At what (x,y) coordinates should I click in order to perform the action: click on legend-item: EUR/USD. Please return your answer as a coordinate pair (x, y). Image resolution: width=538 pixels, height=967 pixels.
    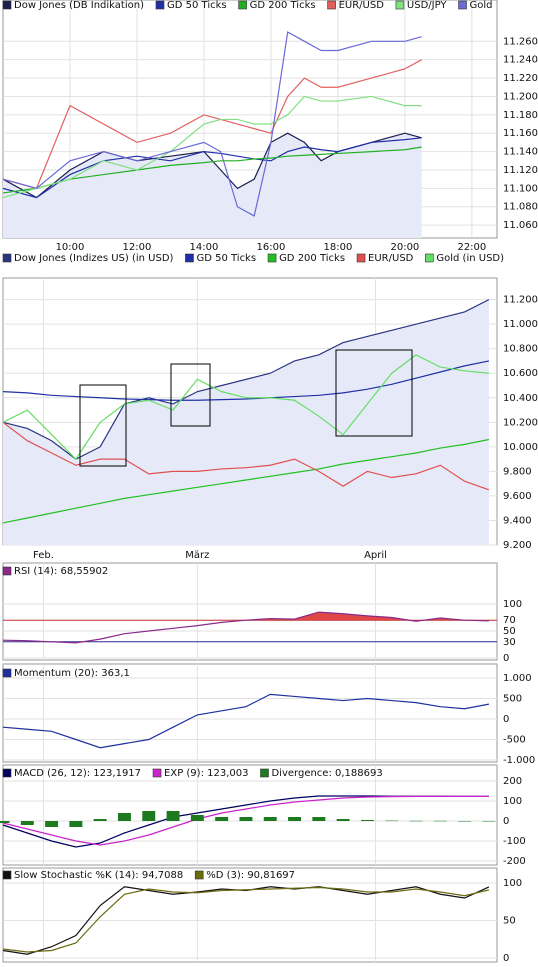
    Looking at the image, I should click on (356, 5).